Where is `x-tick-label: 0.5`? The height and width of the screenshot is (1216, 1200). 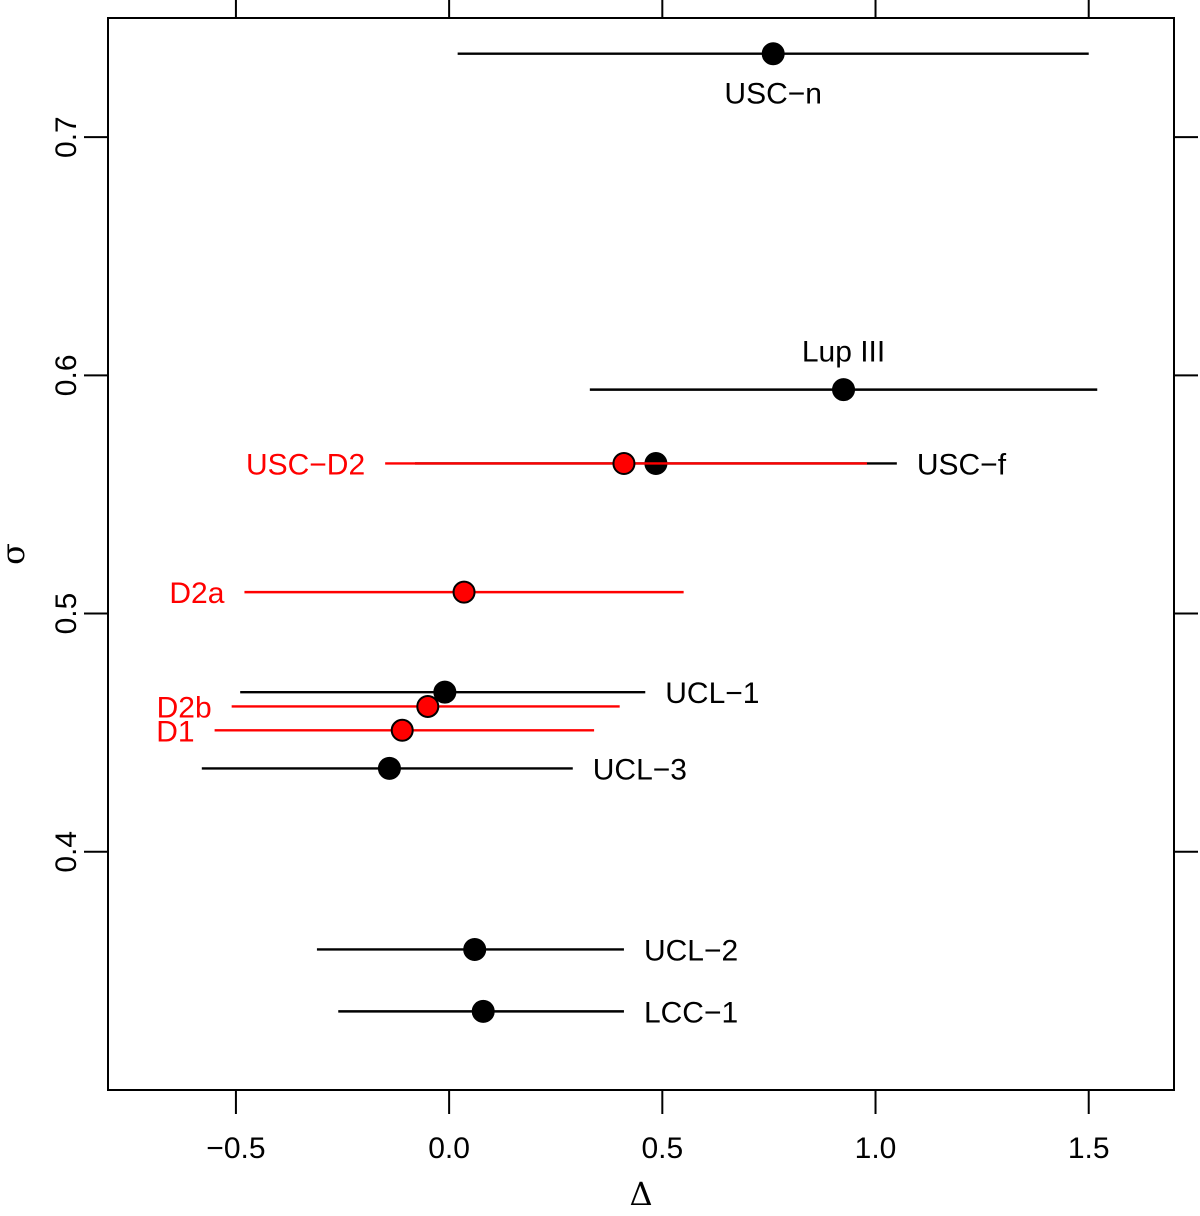 x-tick-label: 0.5 is located at coordinates (662, 1148).